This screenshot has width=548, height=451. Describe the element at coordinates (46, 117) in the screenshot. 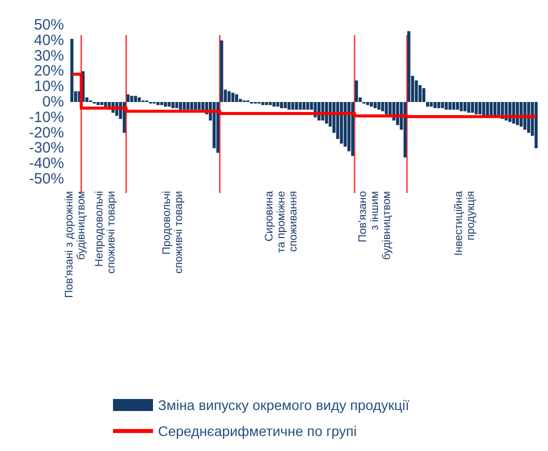

I see `y-tick-label: -10%` at that location.